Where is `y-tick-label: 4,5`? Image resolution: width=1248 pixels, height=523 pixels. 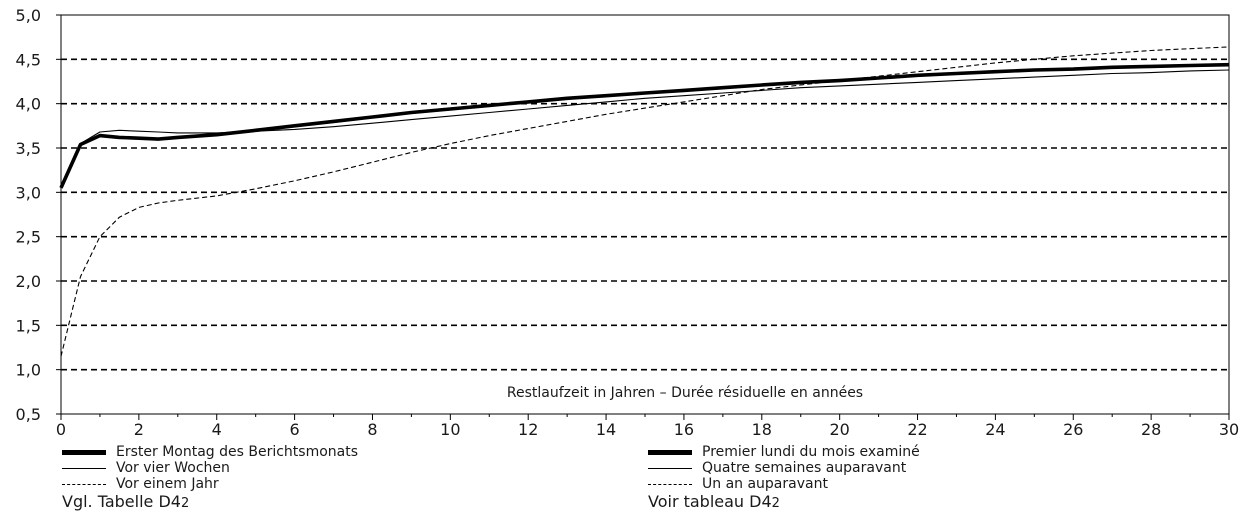 y-tick-label: 4,5 is located at coordinates (28, 59).